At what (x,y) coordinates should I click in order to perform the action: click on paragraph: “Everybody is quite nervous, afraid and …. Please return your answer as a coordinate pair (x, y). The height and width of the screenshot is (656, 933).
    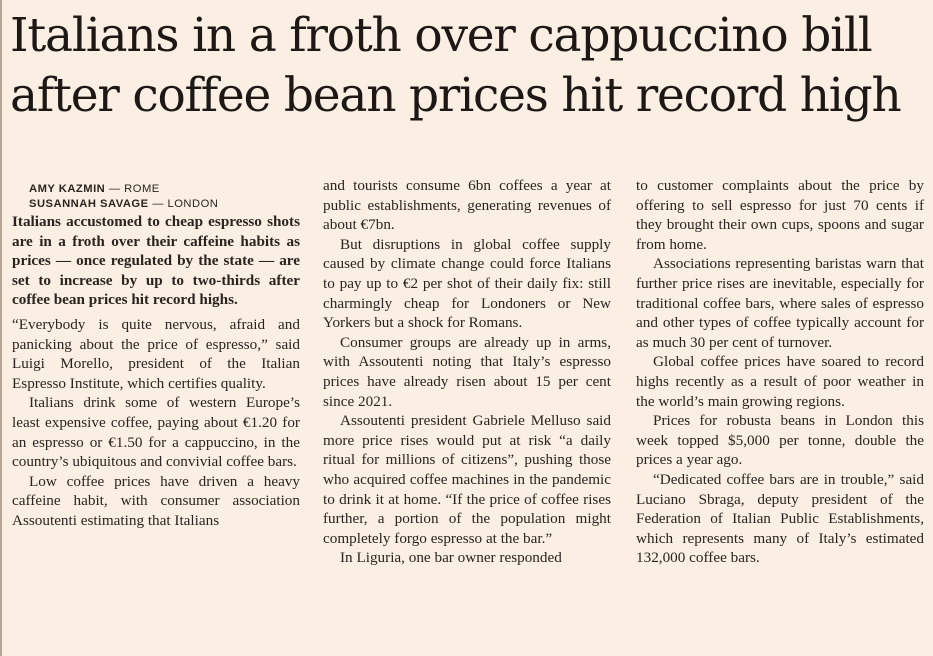
    Looking at the image, I should click on (156, 353).